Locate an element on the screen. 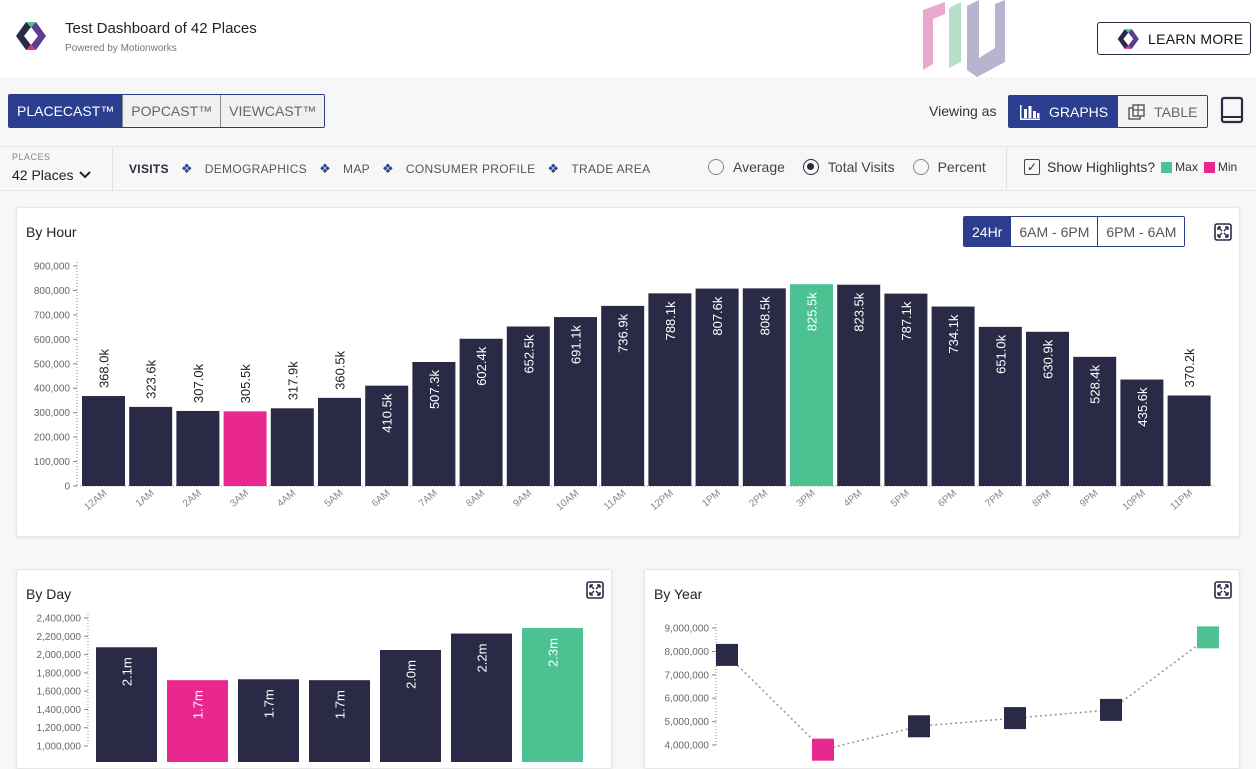 This screenshot has height=769, width=1256. radio-circle-icon is located at coordinates (920, 167).